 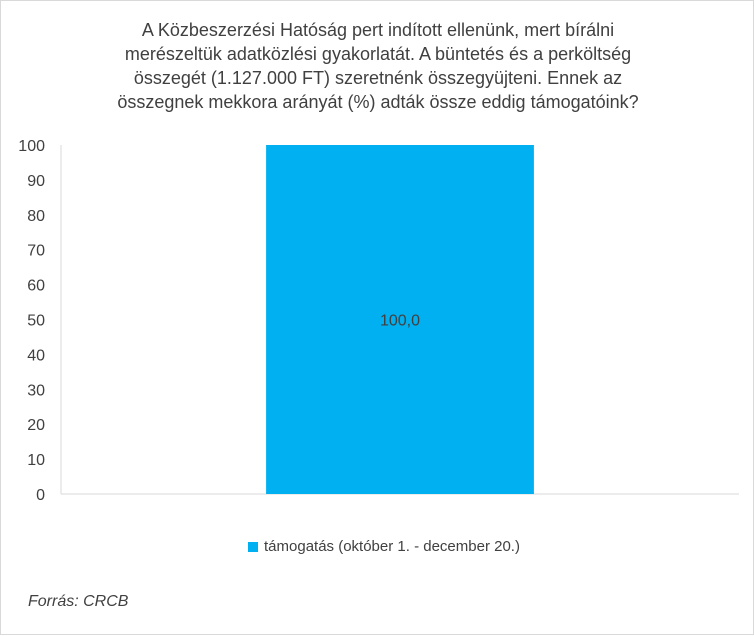 What do you see at coordinates (36, 425) in the screenshot?
I see `y-tick-label: 20` at bounding box center [36, 425].